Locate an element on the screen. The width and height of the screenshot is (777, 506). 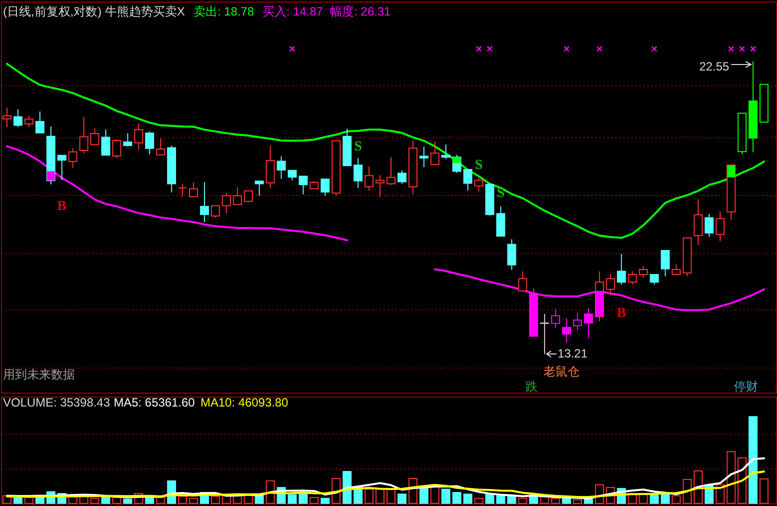
text: 用到未来数据 is located at coordinates (38, 375).